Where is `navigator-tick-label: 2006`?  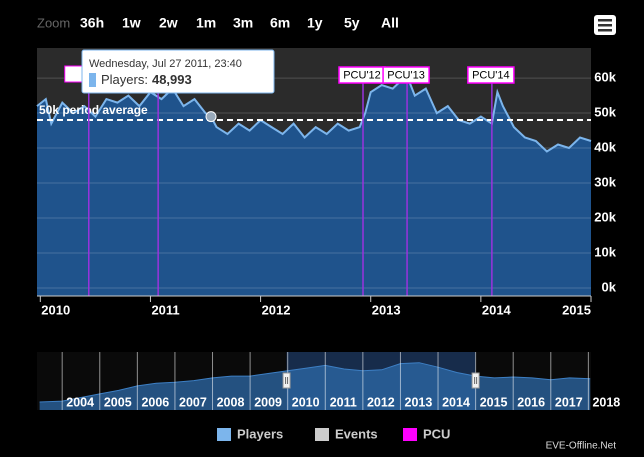 navigator-tick-label: 2006 is located at coordinates (155, 402).